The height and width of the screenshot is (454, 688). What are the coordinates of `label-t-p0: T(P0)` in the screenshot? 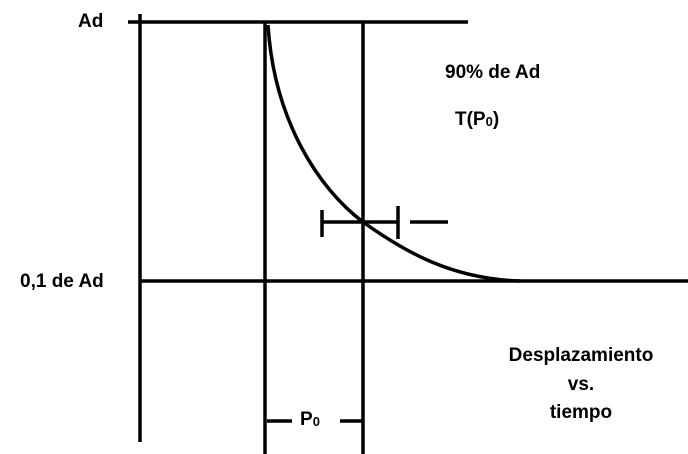 It's located at (477, 119).